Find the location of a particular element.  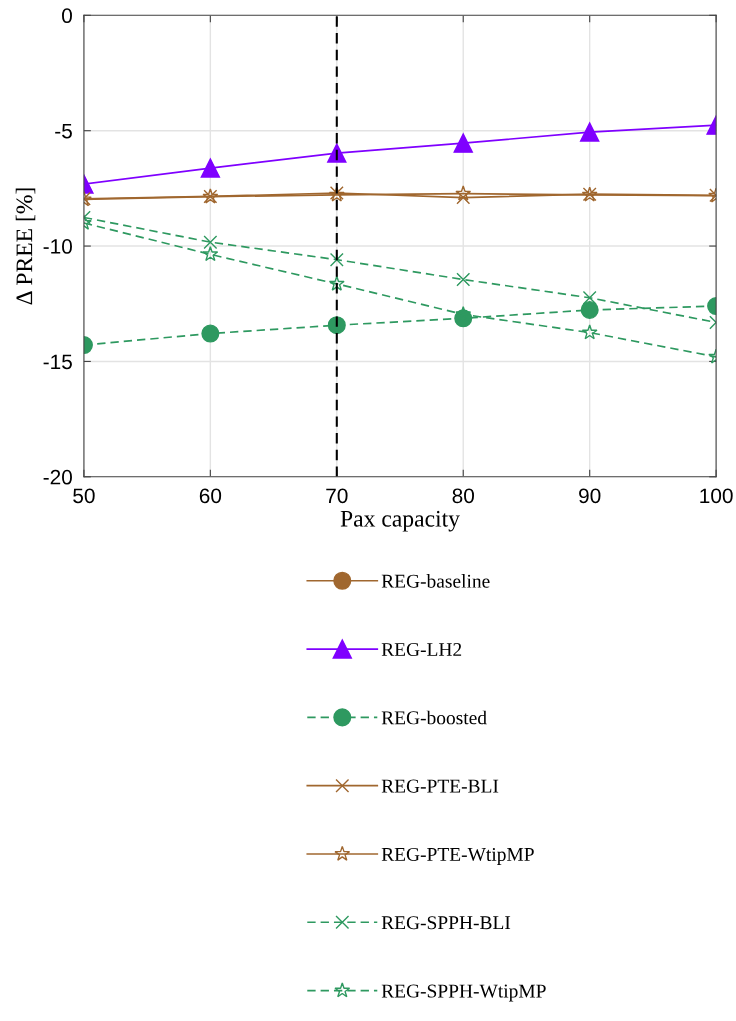

x-tick-label: 70 is located at coordinates (337, 496).